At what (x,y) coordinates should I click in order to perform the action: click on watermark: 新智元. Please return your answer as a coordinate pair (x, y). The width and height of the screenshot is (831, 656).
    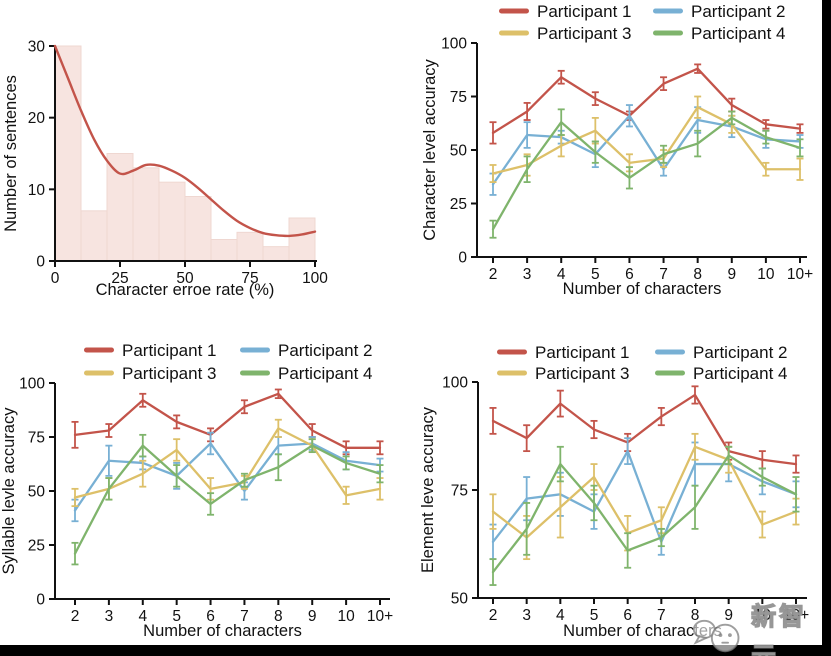
    Looking at the image, I should click on (760, 626).